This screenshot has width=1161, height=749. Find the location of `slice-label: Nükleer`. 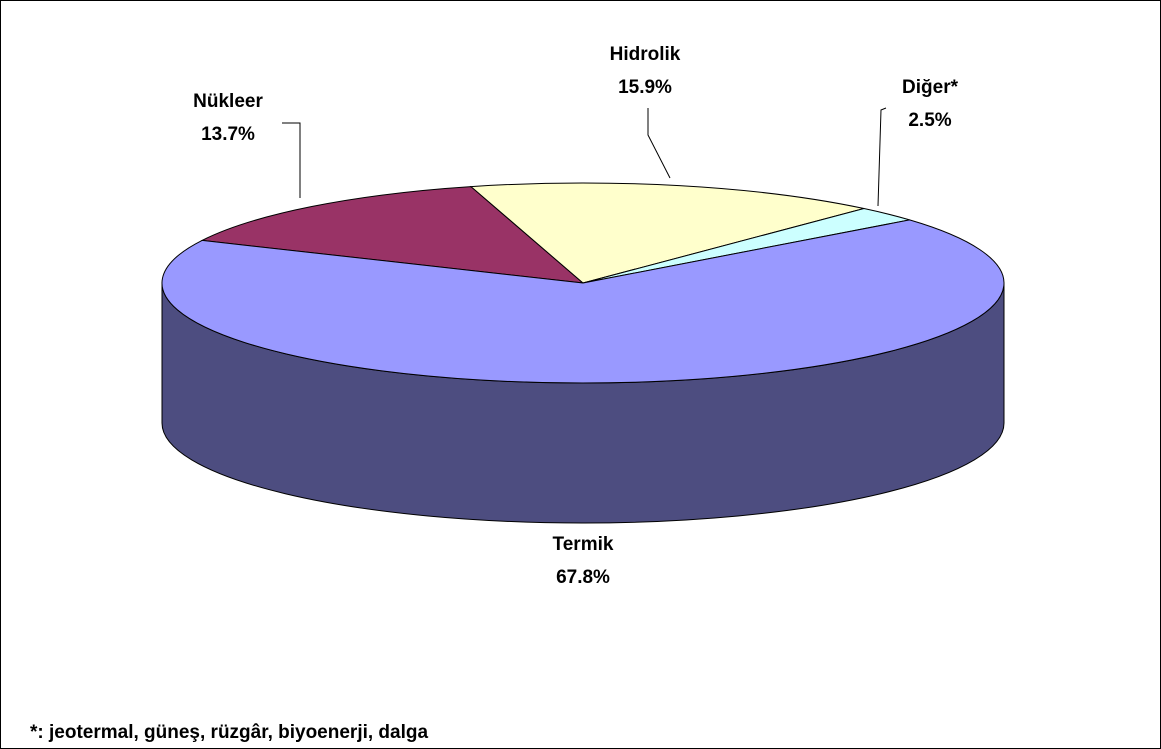

slice-label: Nükleer is located at coordinates (228, 101).